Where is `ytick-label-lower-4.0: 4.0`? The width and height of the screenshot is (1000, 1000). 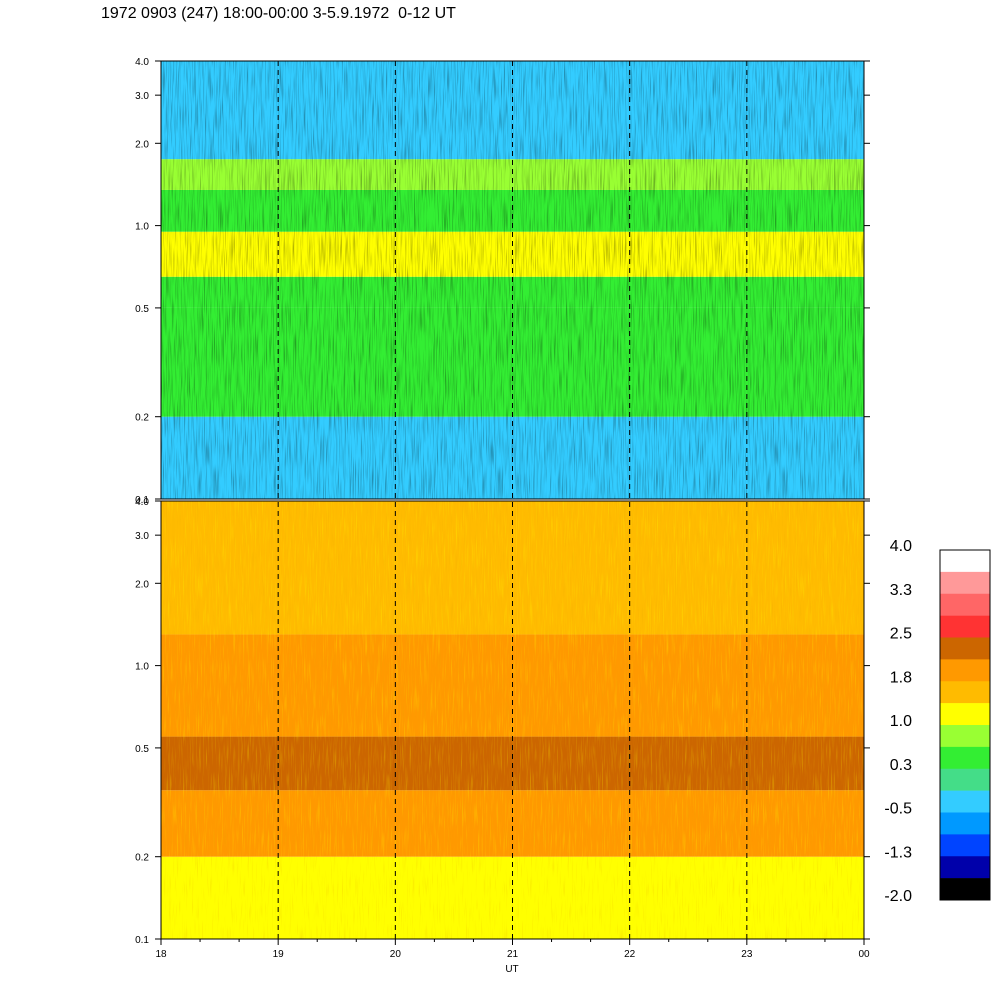 ytick-label-lower-4.0: 4.0 is located at coordinates (142, 502).